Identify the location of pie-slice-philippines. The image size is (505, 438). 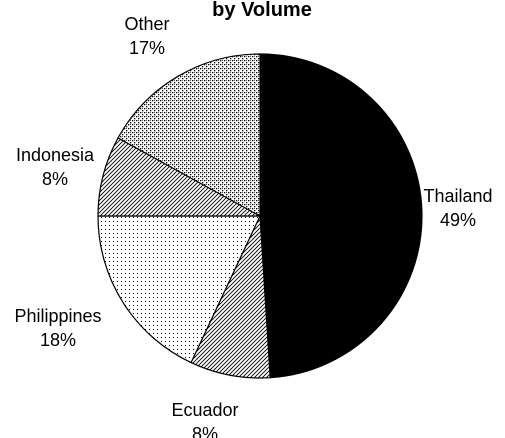
(179, 289).